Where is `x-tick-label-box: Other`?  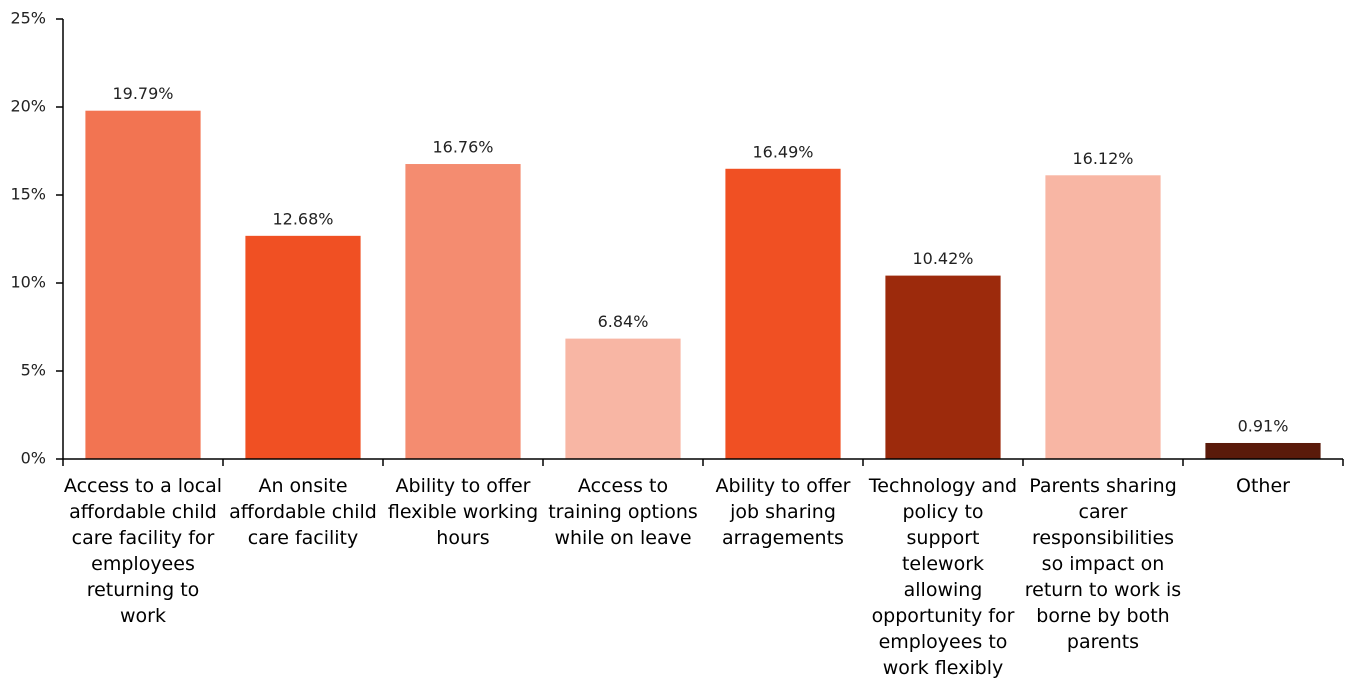 x-tick-label-box: Other is located at coordinates (1263, 486).